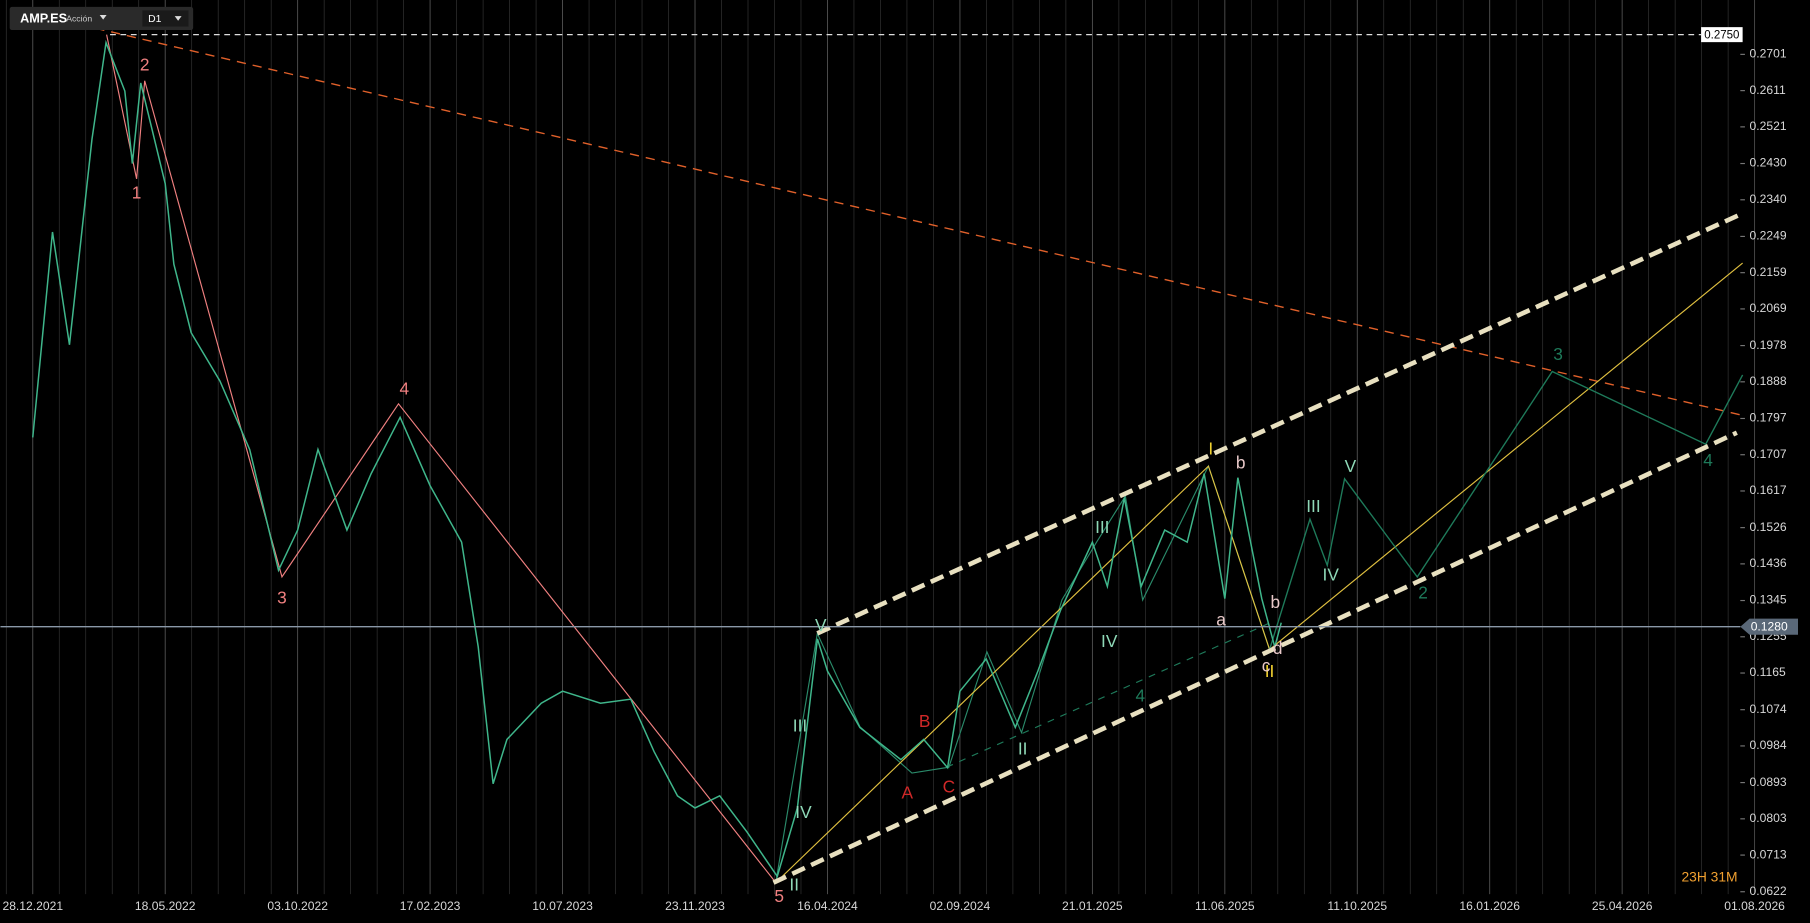 This screenshot has height=923, width=1810. I want to click on y-tick-label: 0.1617, so click(1768, 490).